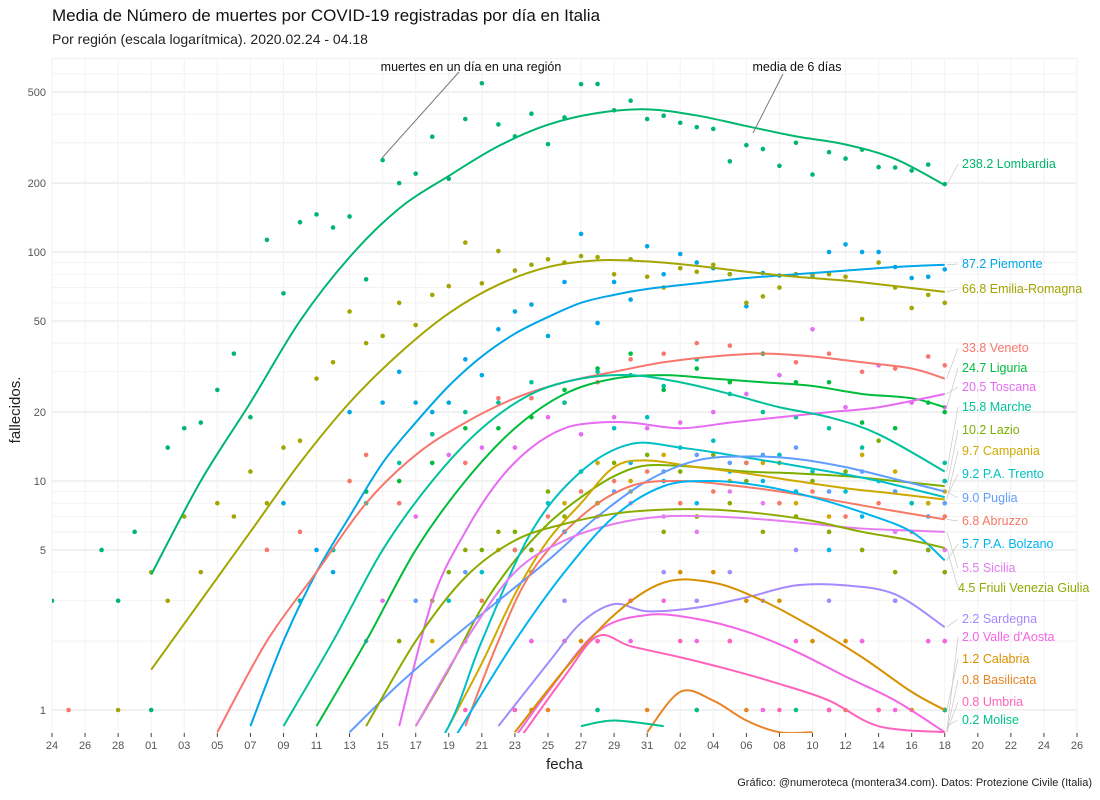 This screenshot has width=1100, height=800. I want to click on y-tick-label: 10, so click(40, 482).